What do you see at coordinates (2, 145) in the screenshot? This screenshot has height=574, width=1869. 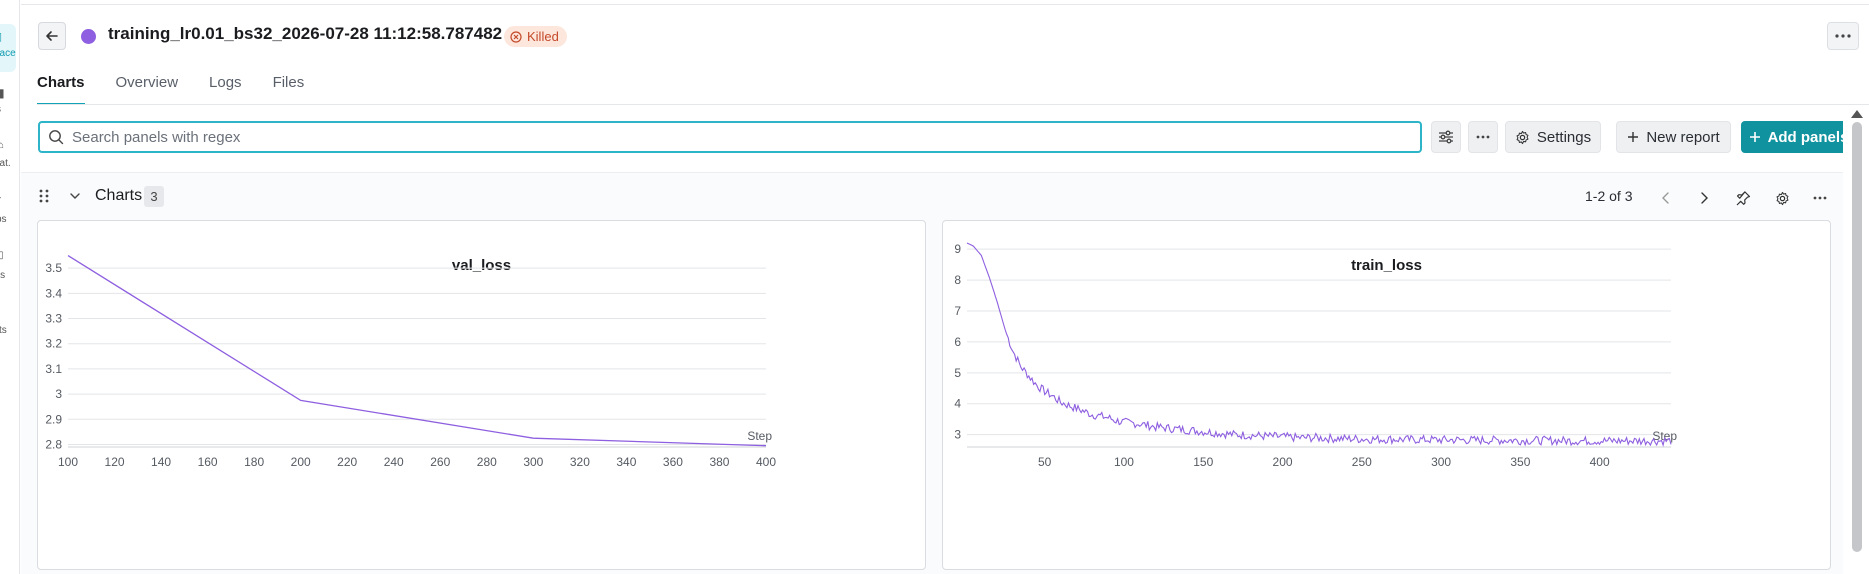 I see `rail-item-icon: ⌂` at bounding box center [2, 145].